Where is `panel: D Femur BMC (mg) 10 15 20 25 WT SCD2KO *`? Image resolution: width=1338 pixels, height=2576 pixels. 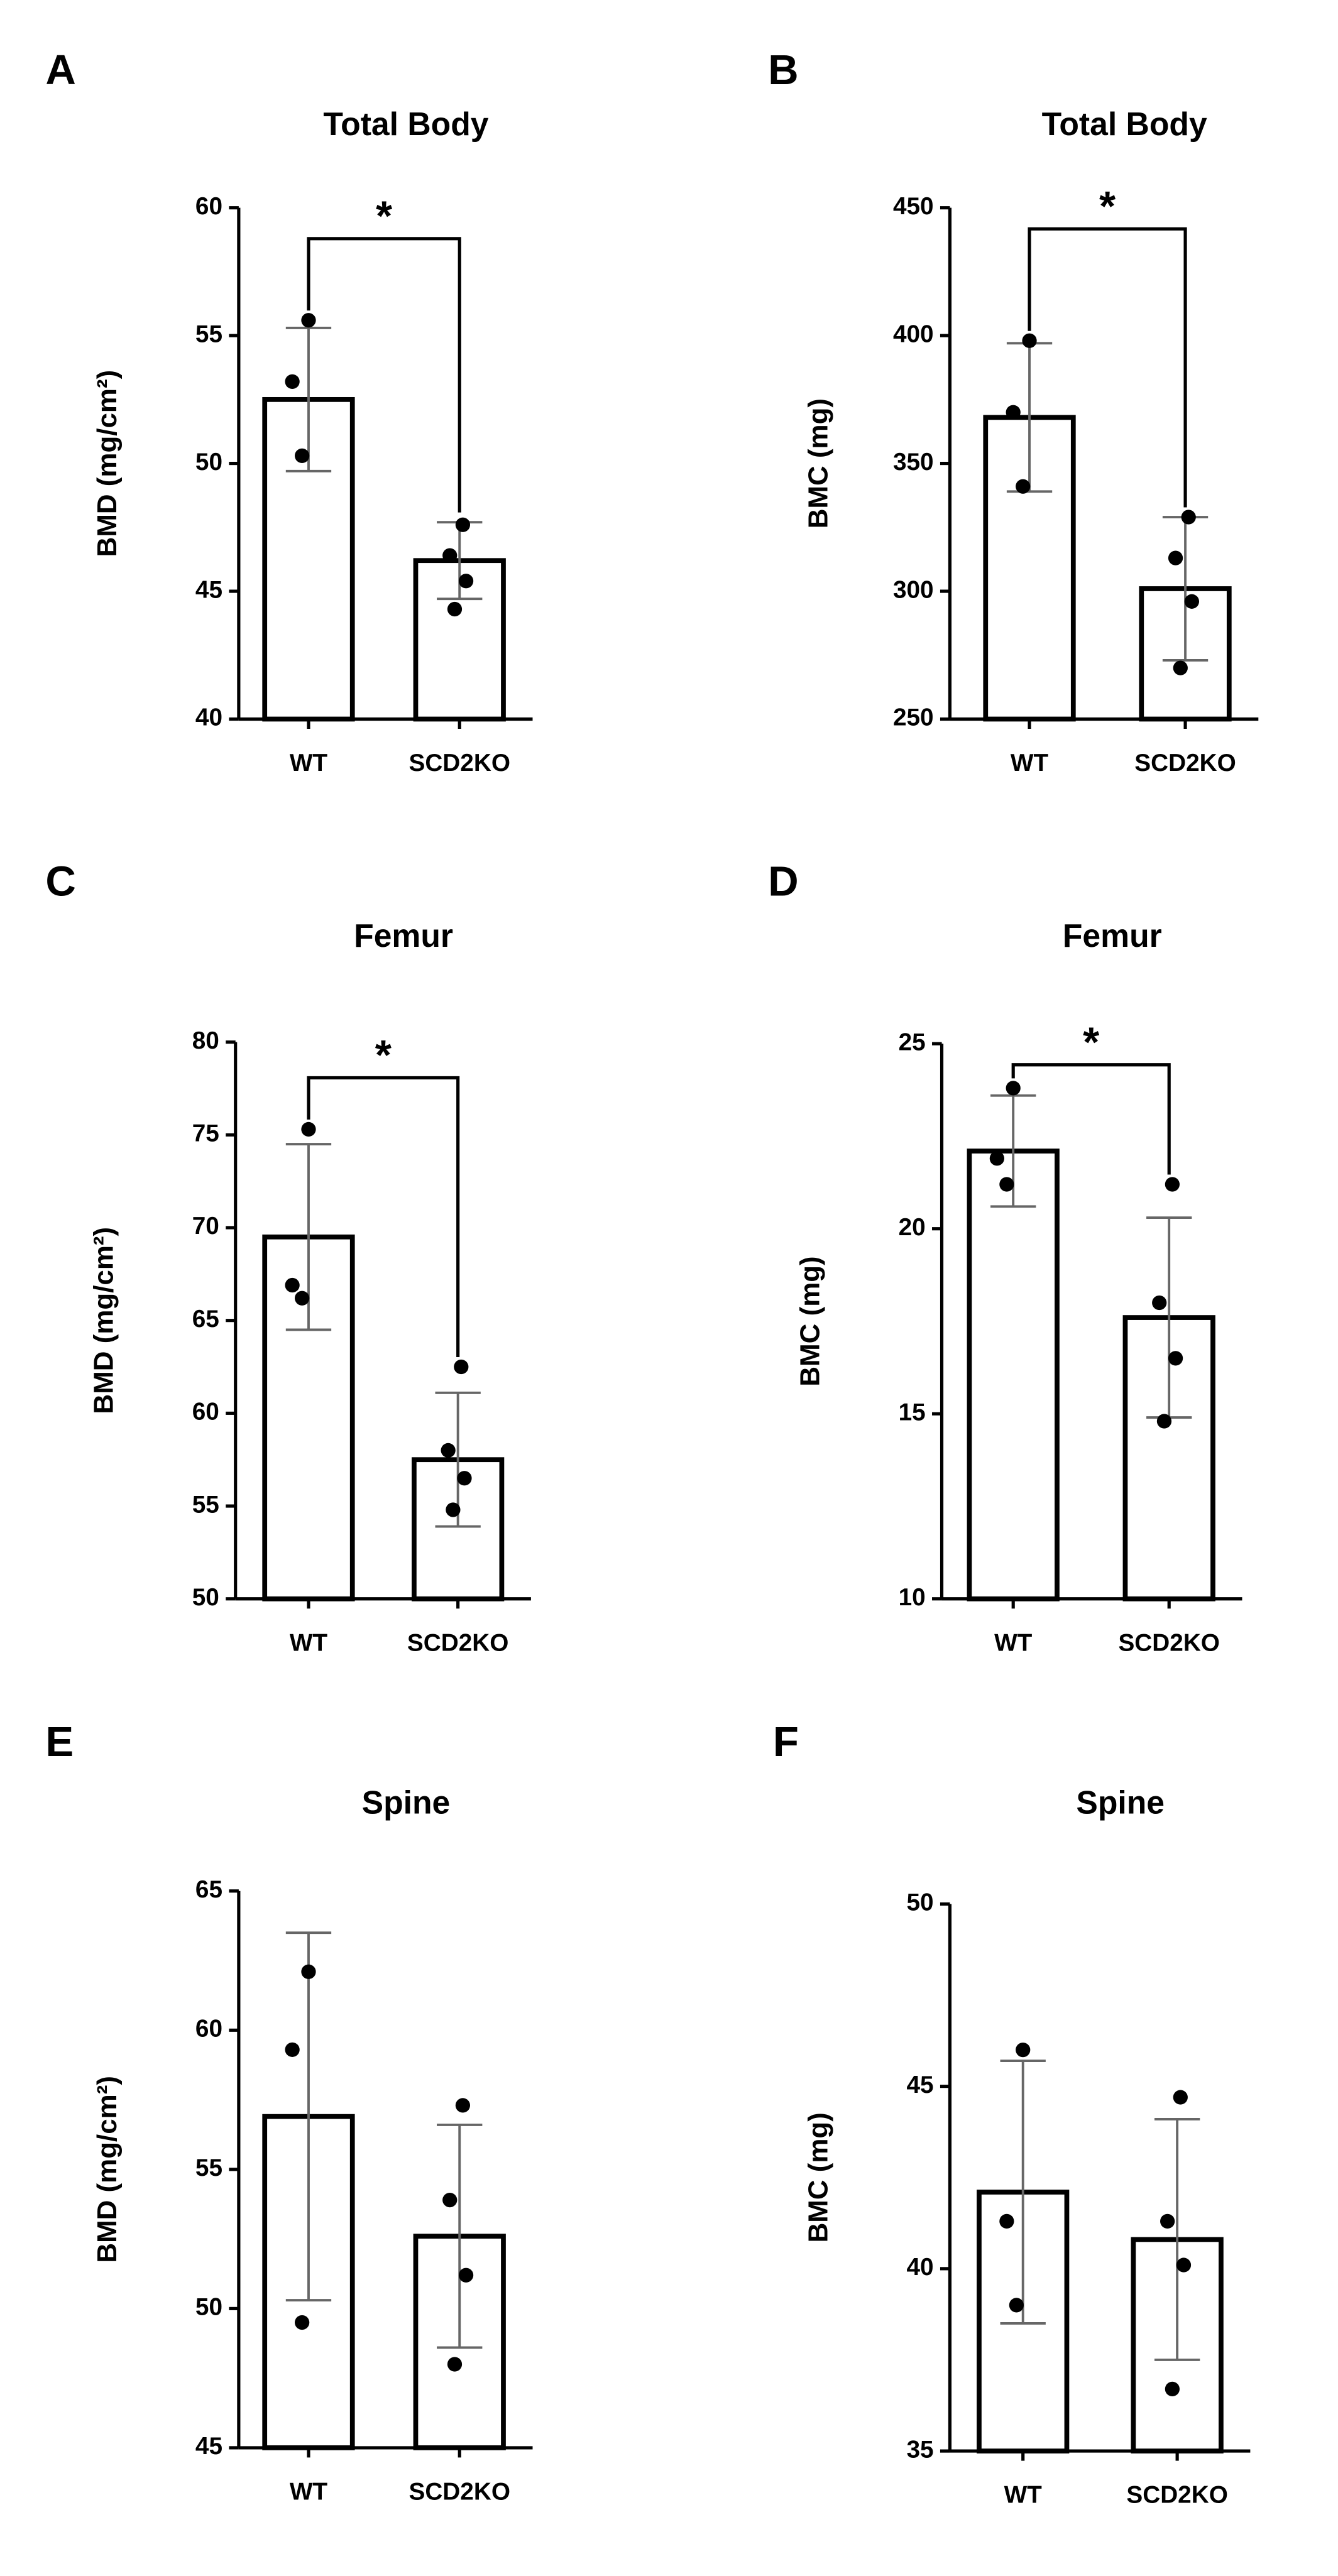 panel: D Femur BMC (mg) 10 15 20 25 WT SCD2KO * is located at coordinates (1005, 1257).